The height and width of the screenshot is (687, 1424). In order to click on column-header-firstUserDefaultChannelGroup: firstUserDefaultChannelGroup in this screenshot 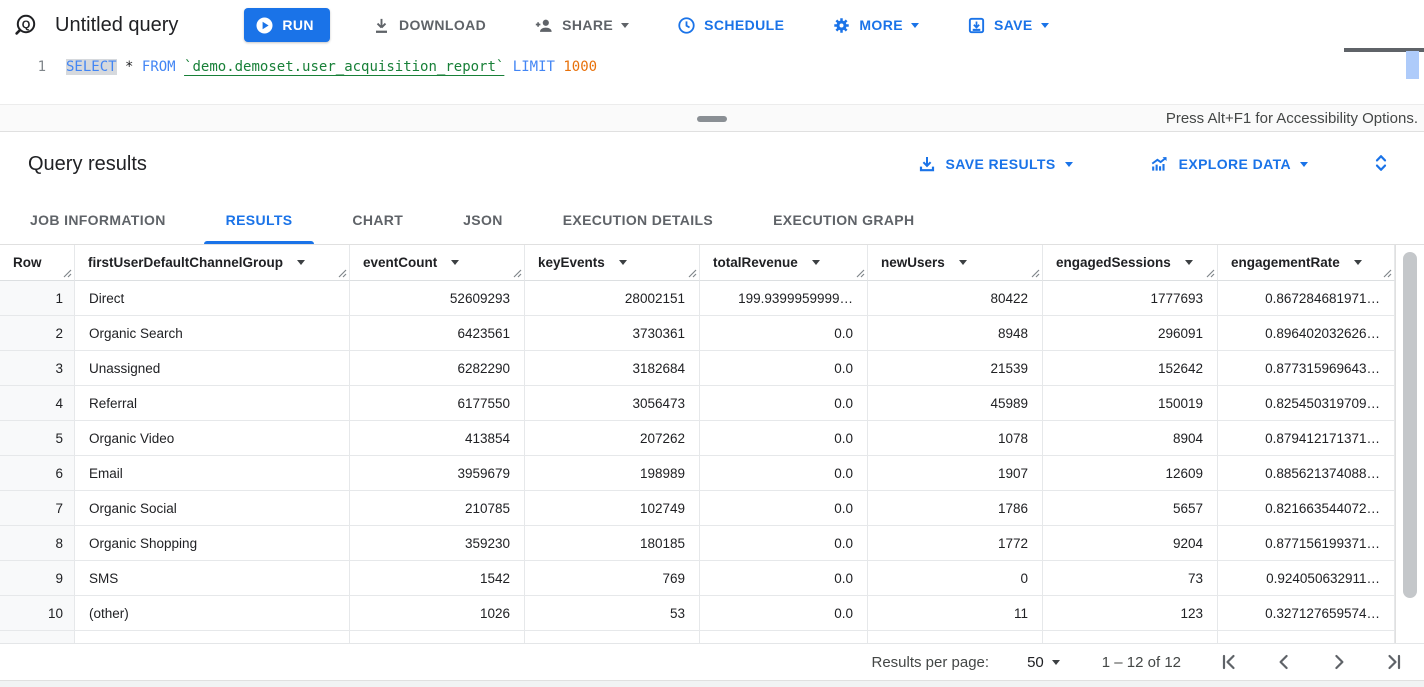, I will do `click(212, 263)`.